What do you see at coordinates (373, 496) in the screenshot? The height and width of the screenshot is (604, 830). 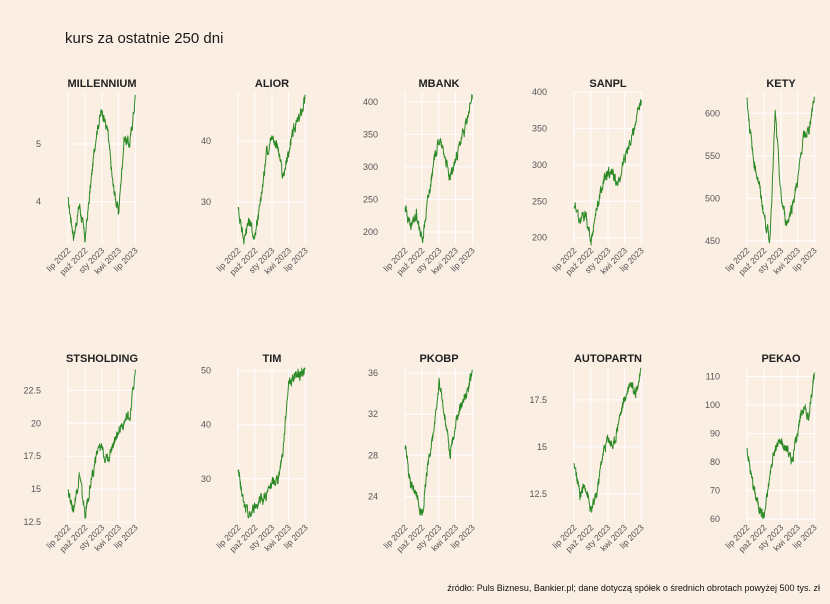 I see `y-tick-label: 24` at bounding box center [373, 496].